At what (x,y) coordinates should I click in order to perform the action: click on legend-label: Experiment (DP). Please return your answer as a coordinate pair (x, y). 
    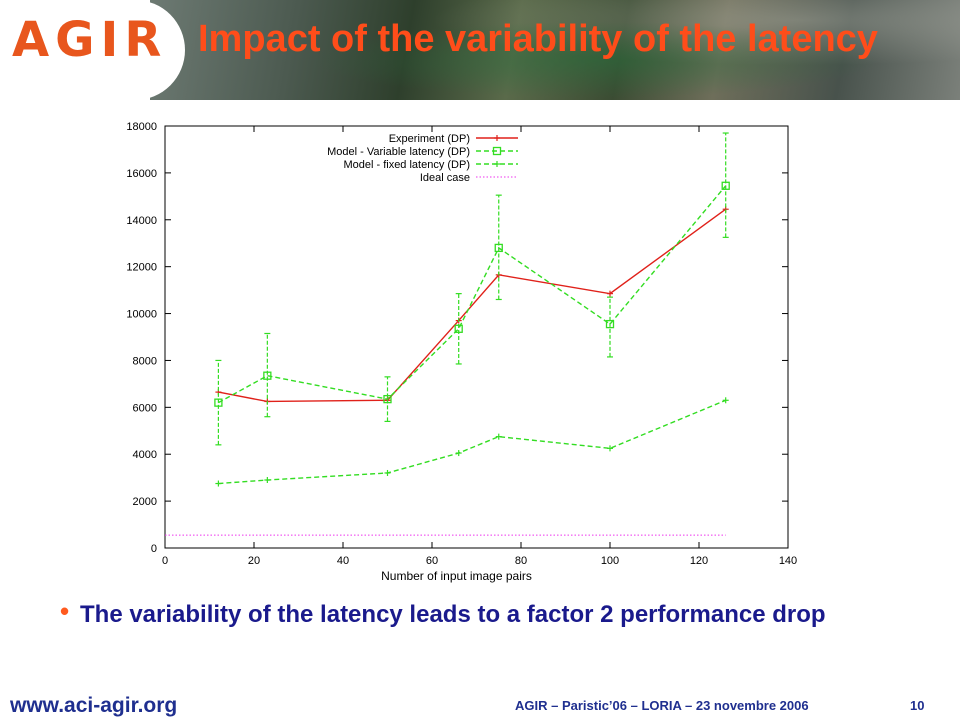
    Looking at the image, I should click on (429, 139).